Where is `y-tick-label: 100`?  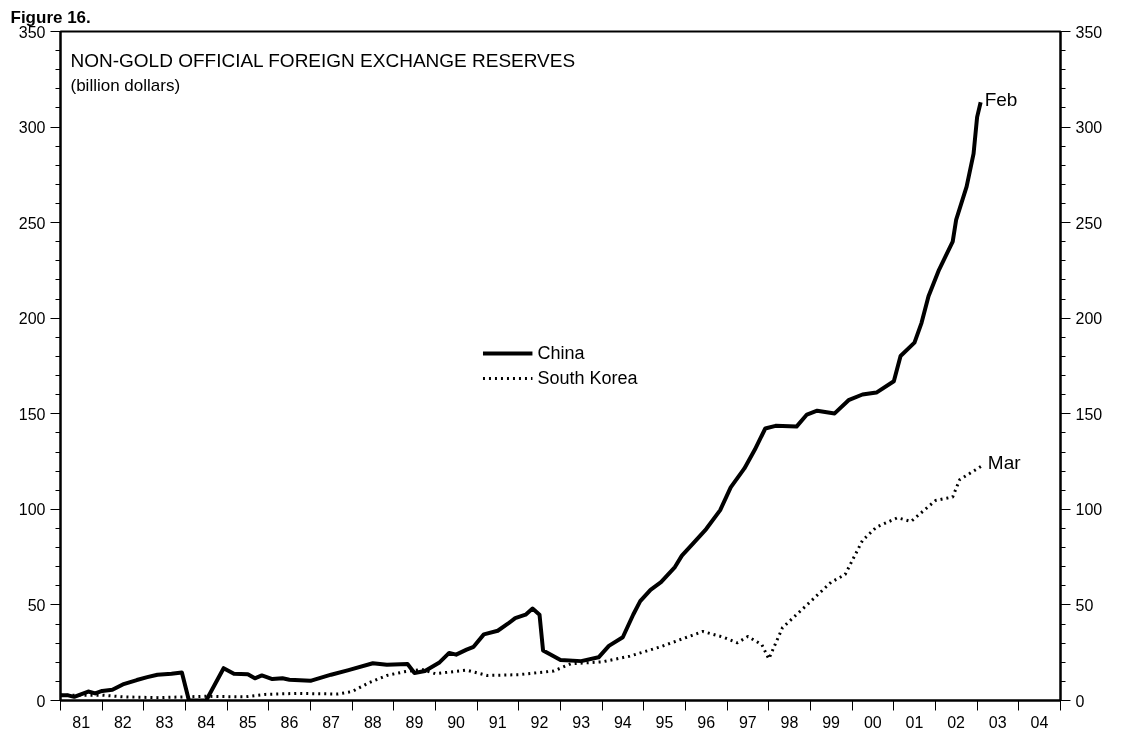 y-tick-label: 100 is located at coordinates (32, 510).